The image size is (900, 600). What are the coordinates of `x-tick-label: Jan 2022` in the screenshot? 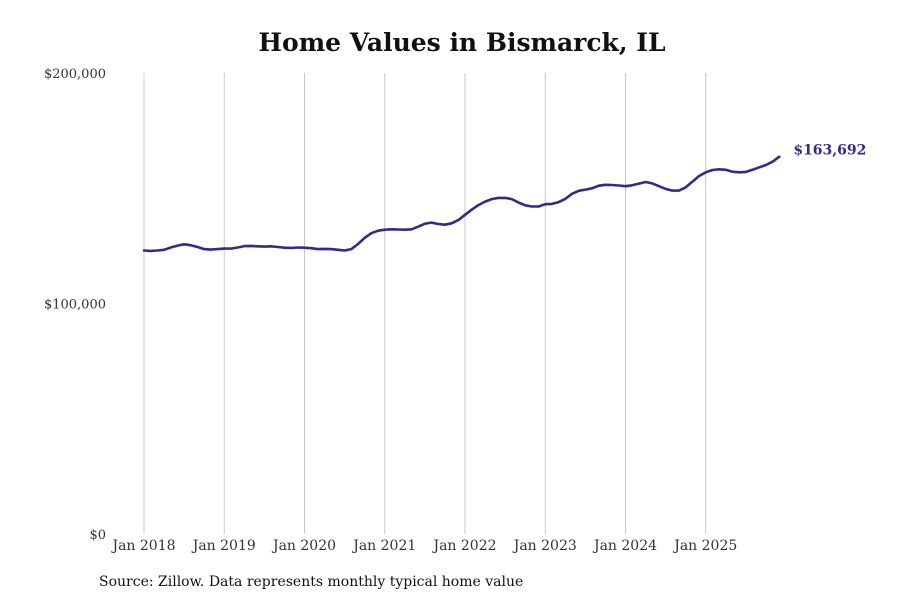 It's located at (463, 546).